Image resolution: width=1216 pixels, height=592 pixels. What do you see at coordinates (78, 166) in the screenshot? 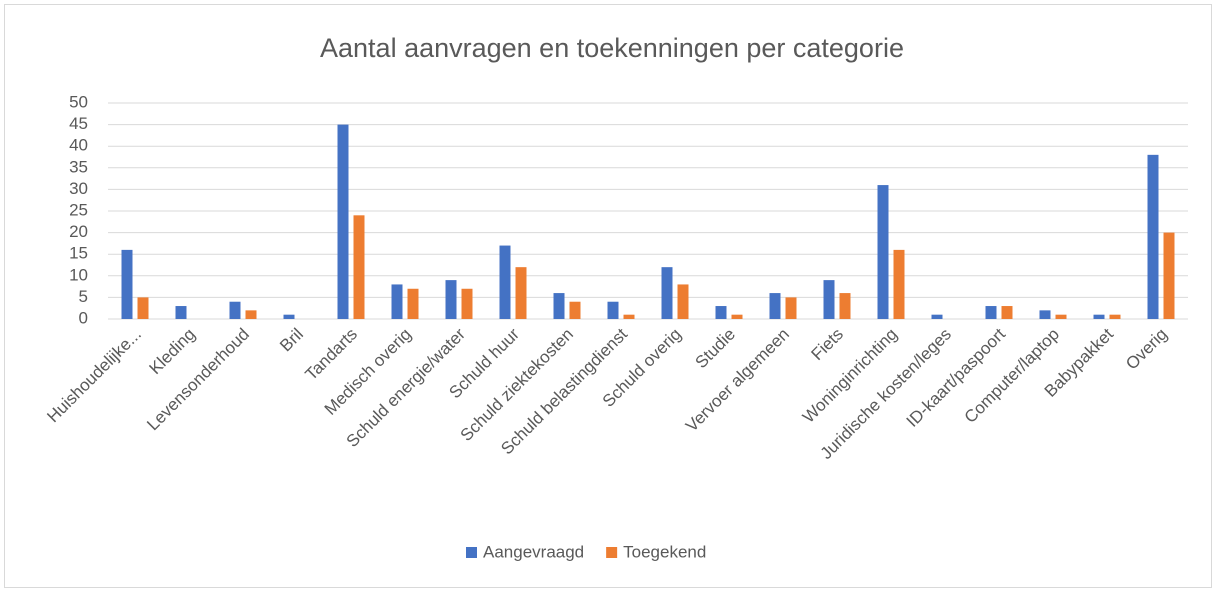
I see `y-tick-label: 35` at bounding box center [78, 166].